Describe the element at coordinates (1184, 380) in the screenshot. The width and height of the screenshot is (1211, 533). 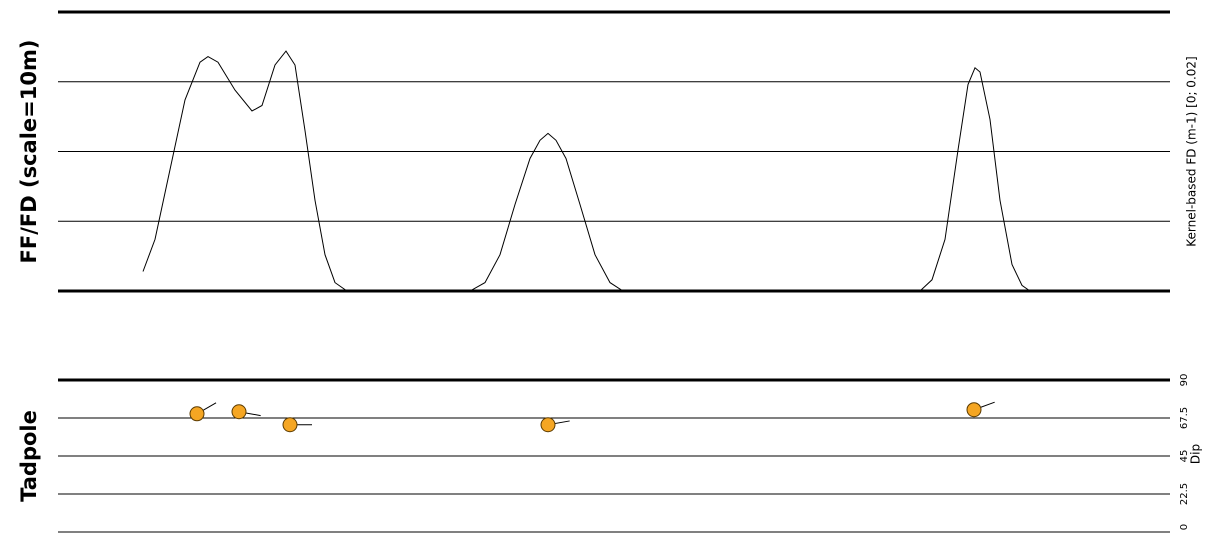
I see `y-tick-label: 90` at that location.